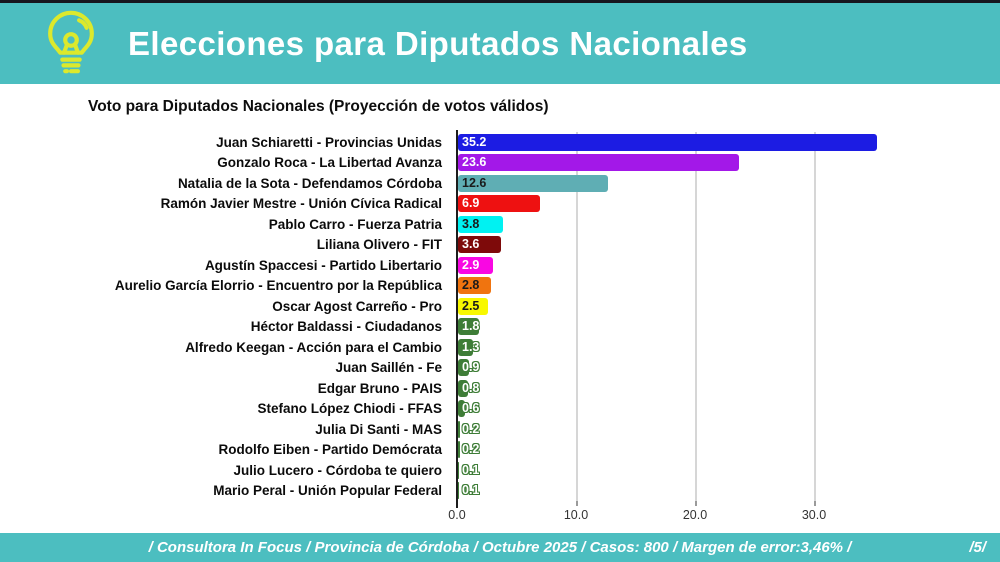 The width and height of the screenshot is (1000, 562). What do you see at coordinates (814, 515) in the screenshot?
I see `x-tick-label: 30.0` at bounding box center [814, 515].